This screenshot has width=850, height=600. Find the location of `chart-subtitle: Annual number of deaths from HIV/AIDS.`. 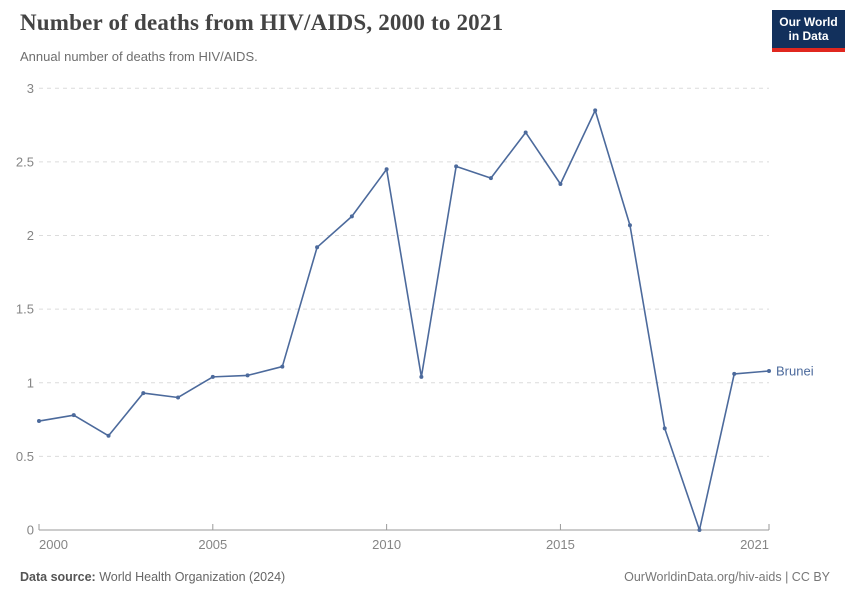

chart-subtitle: Annual number of deaths from HIV/AIDS. is located at coordinates (139, 56).